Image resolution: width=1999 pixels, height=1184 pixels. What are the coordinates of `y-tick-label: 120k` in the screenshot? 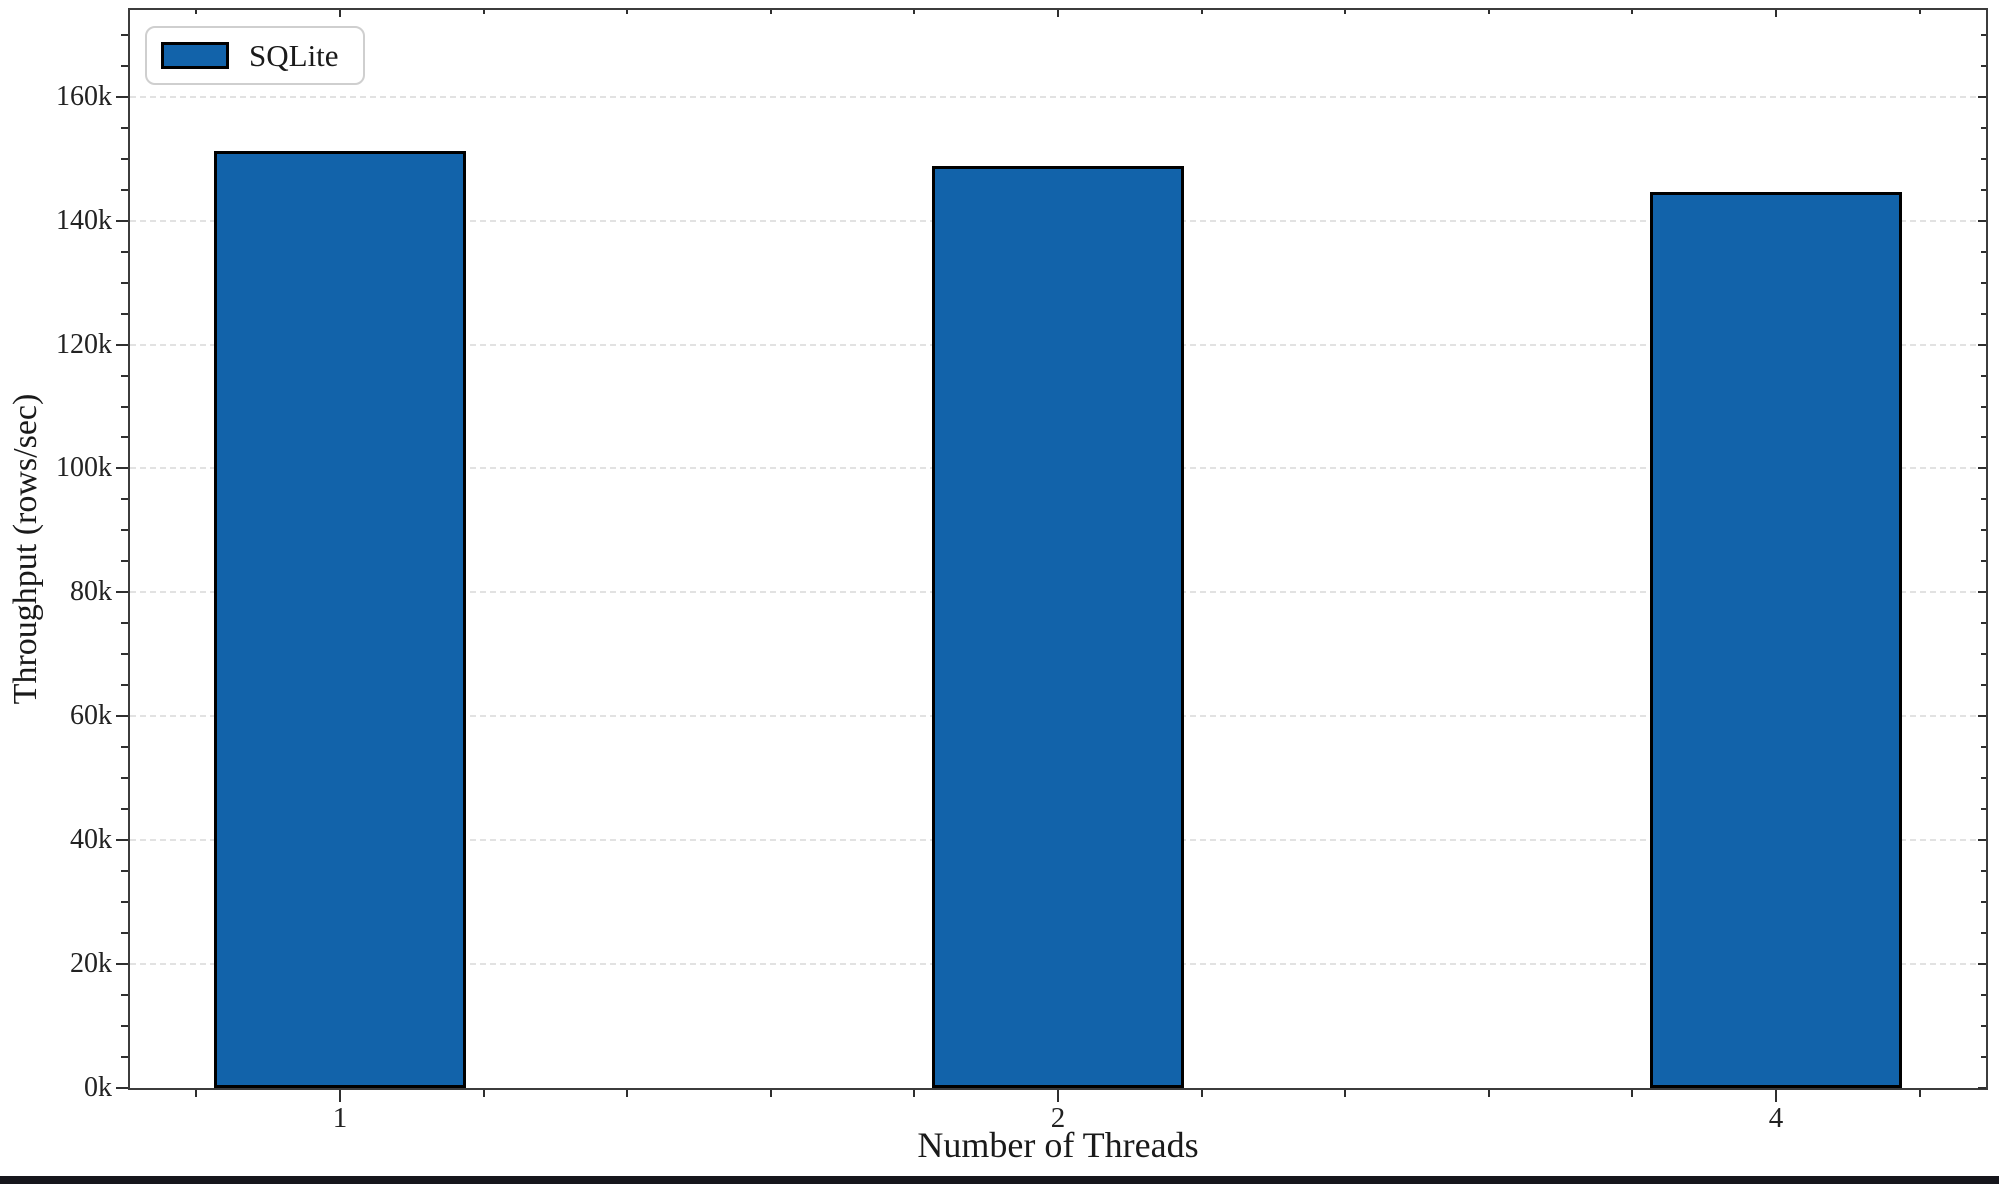 It's located at (84, 344).